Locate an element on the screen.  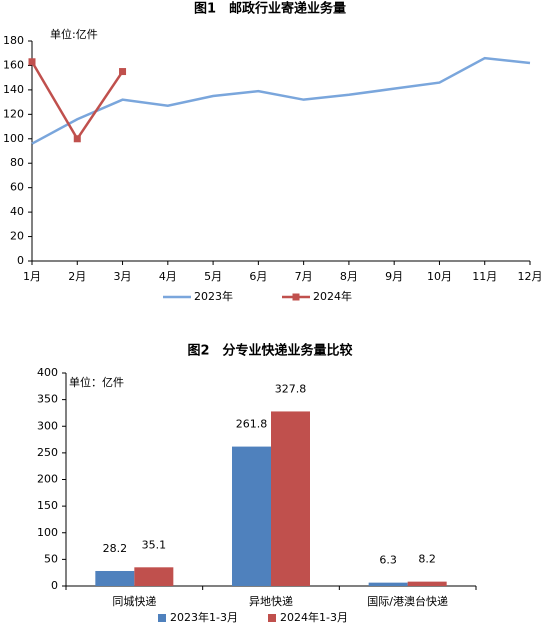
x-tick-label: 5月 is located at coordinates (213, 276).